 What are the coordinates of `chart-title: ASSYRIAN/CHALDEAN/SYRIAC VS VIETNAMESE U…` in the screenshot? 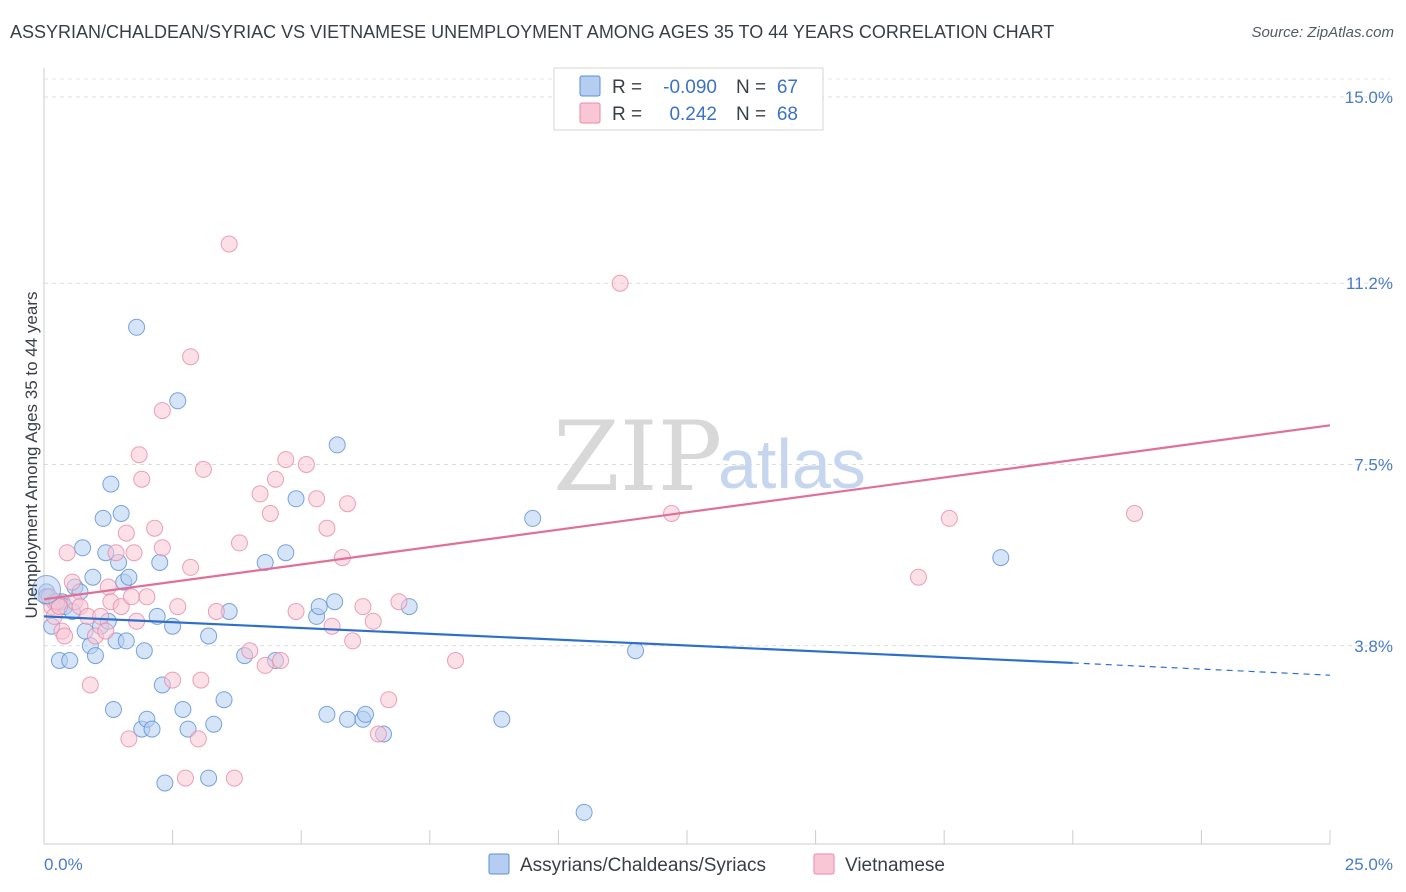 It's located at (532, 32).